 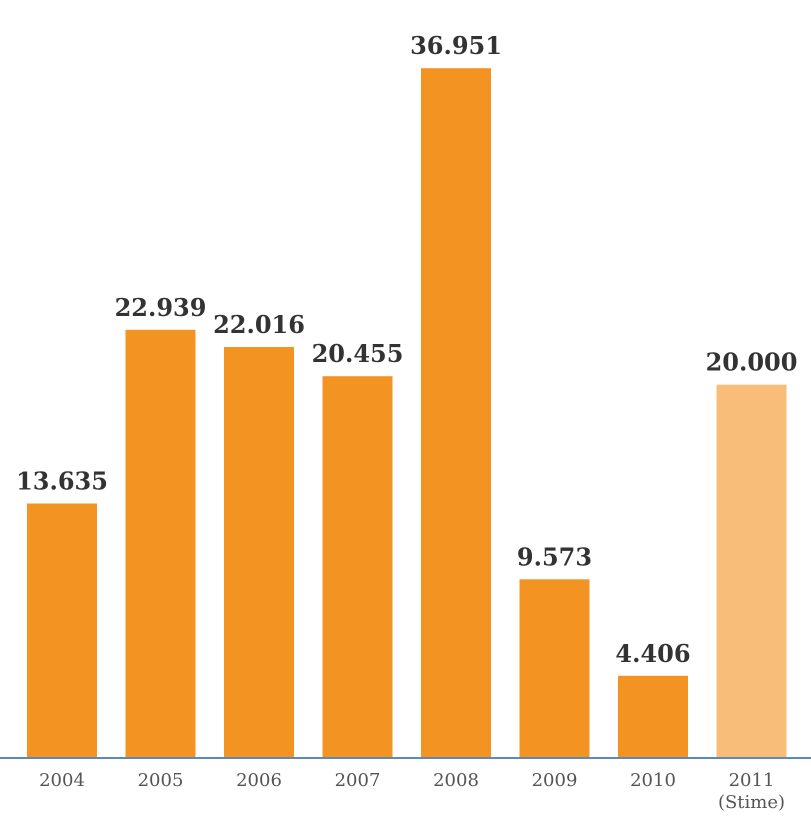 What do you see at coordinates (652, 653) in the screenshot?
I see `value-label-2010: 4.406` at bounding box center [652, 653].